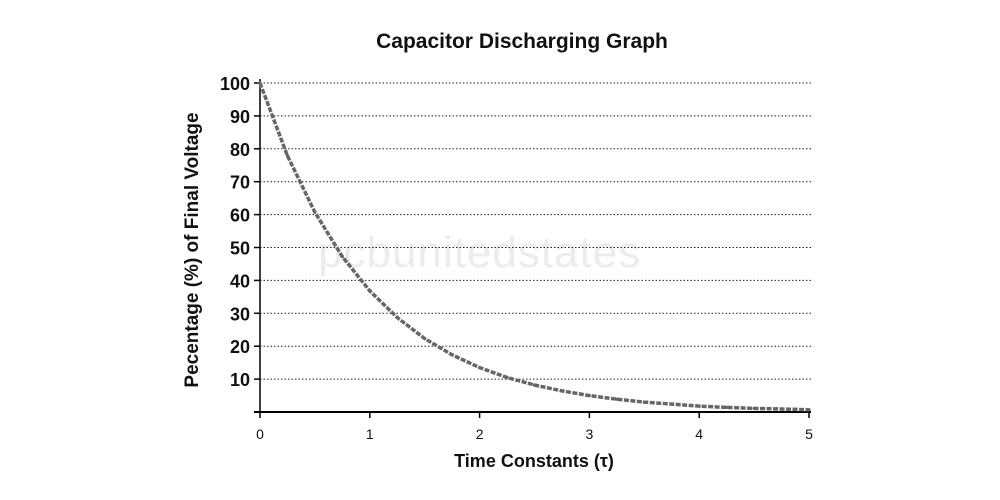  I want to click on x-tick-label: 3, so click(590, 434).